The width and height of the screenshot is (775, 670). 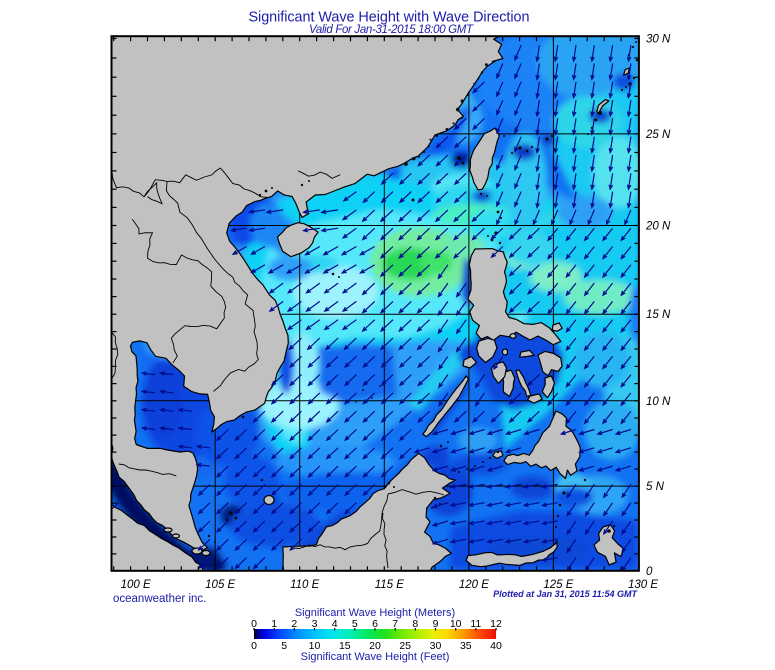 I want to click on svg-text: 120 E, so click(x=474, y=585).